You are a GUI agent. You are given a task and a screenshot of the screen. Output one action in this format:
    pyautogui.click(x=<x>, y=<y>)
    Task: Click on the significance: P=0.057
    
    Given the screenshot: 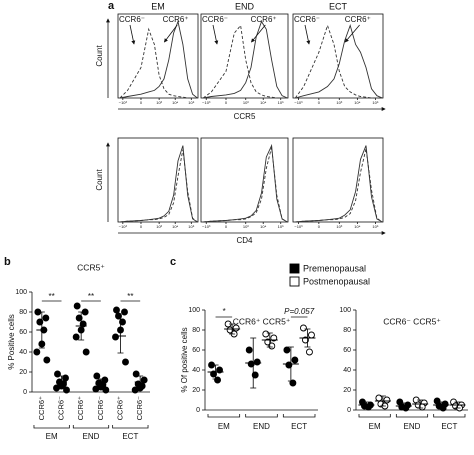 What is the action you would take?
    pyautogui.click(x=299, y=311)
    